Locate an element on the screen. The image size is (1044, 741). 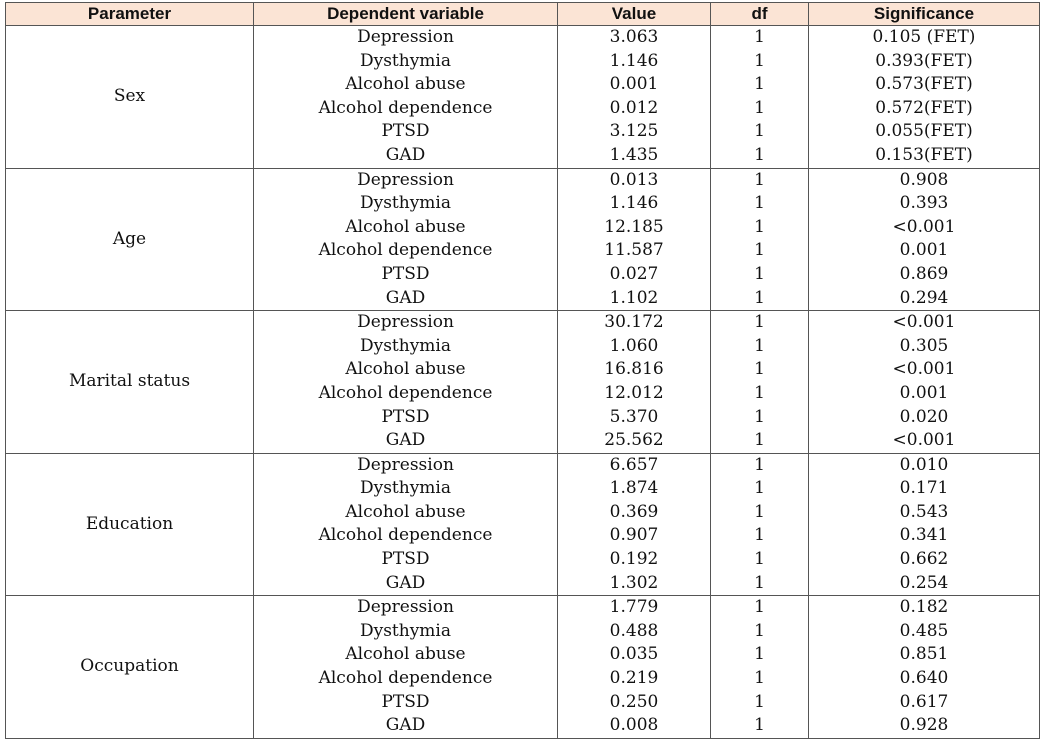
value-cell: 30.172 is located at coordinates (634, 322).